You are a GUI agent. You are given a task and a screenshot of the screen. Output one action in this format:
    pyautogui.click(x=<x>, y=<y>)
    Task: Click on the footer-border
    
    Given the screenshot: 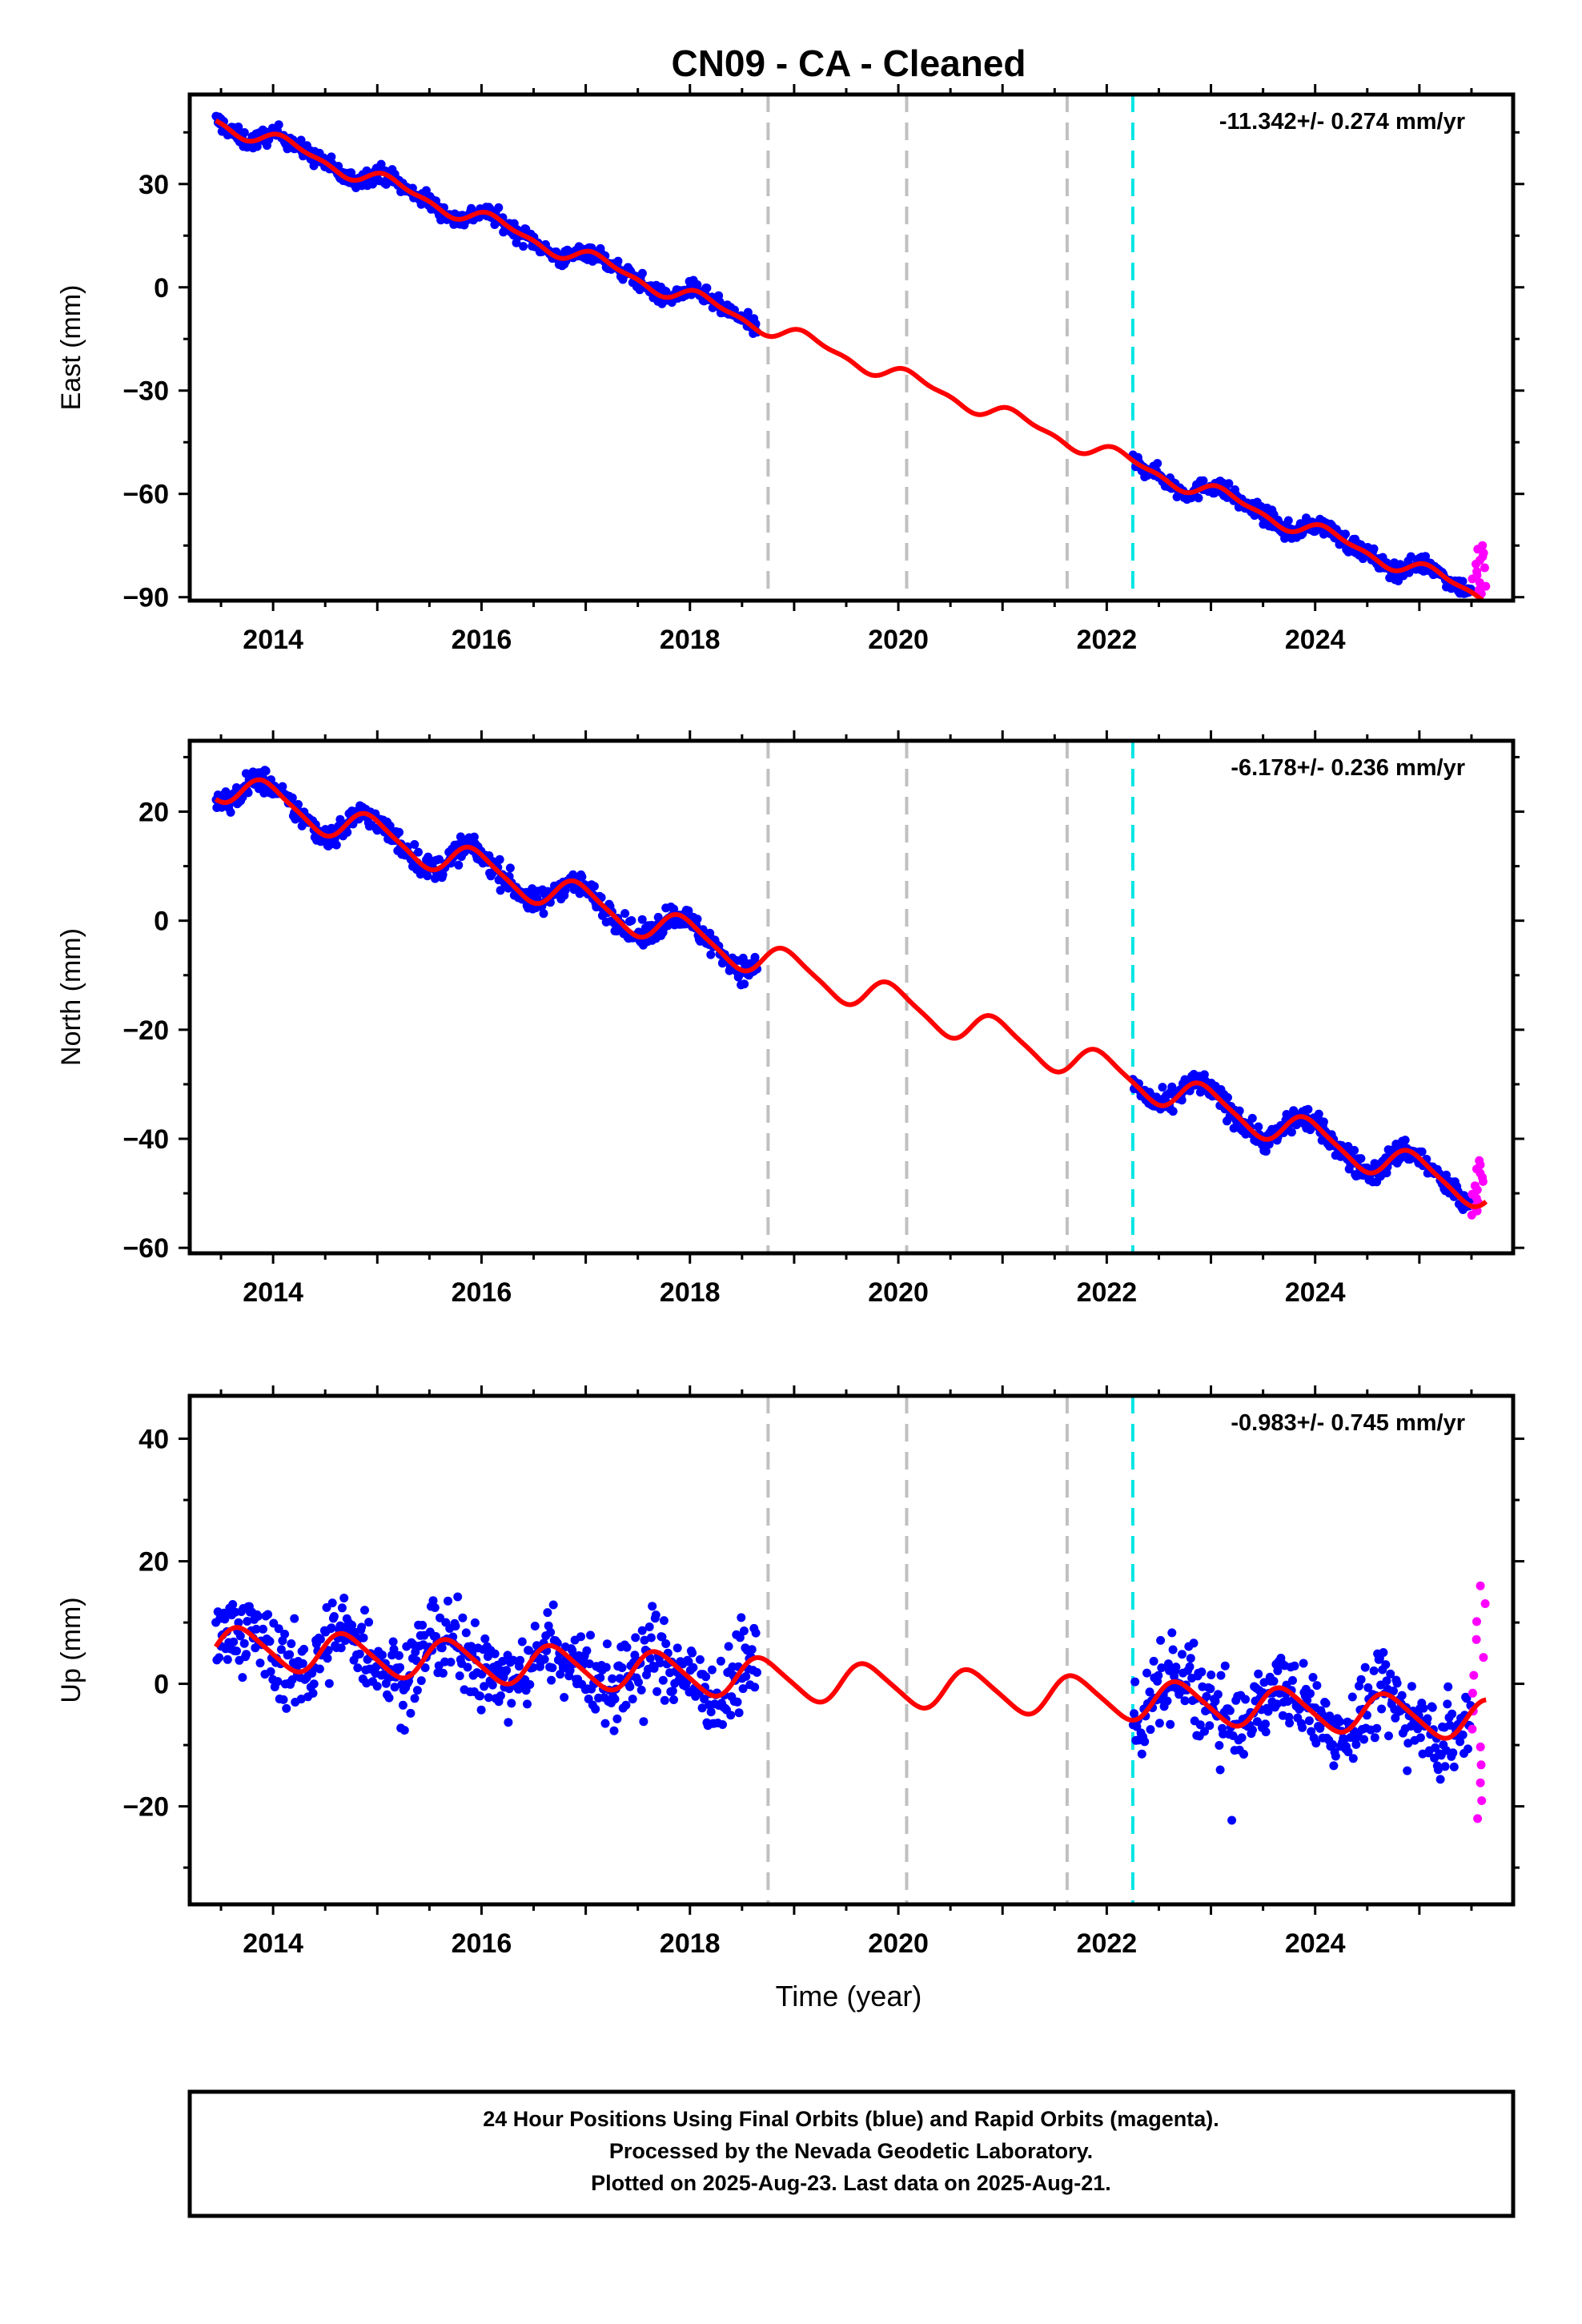 What is the action you would take?
    pyautogui.click(x=851, y=2153)
    